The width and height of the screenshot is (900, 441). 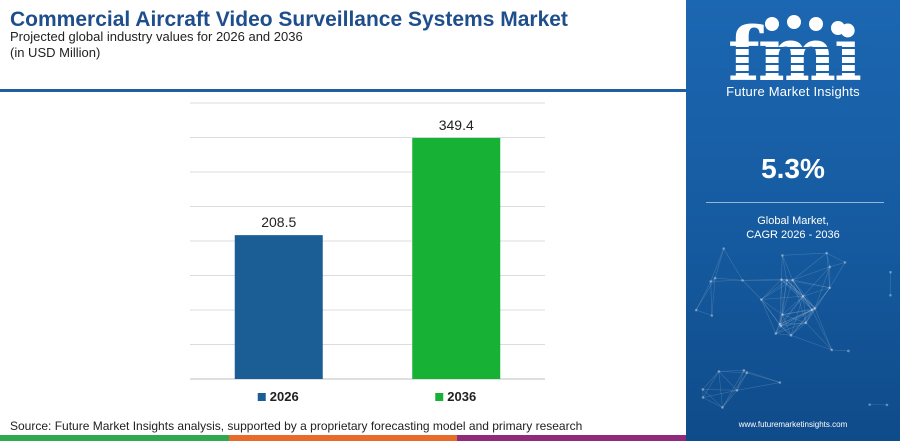 I want to click on cagr-label-line2: CAGR 2026 - 2036, so click(x=793, y=235).